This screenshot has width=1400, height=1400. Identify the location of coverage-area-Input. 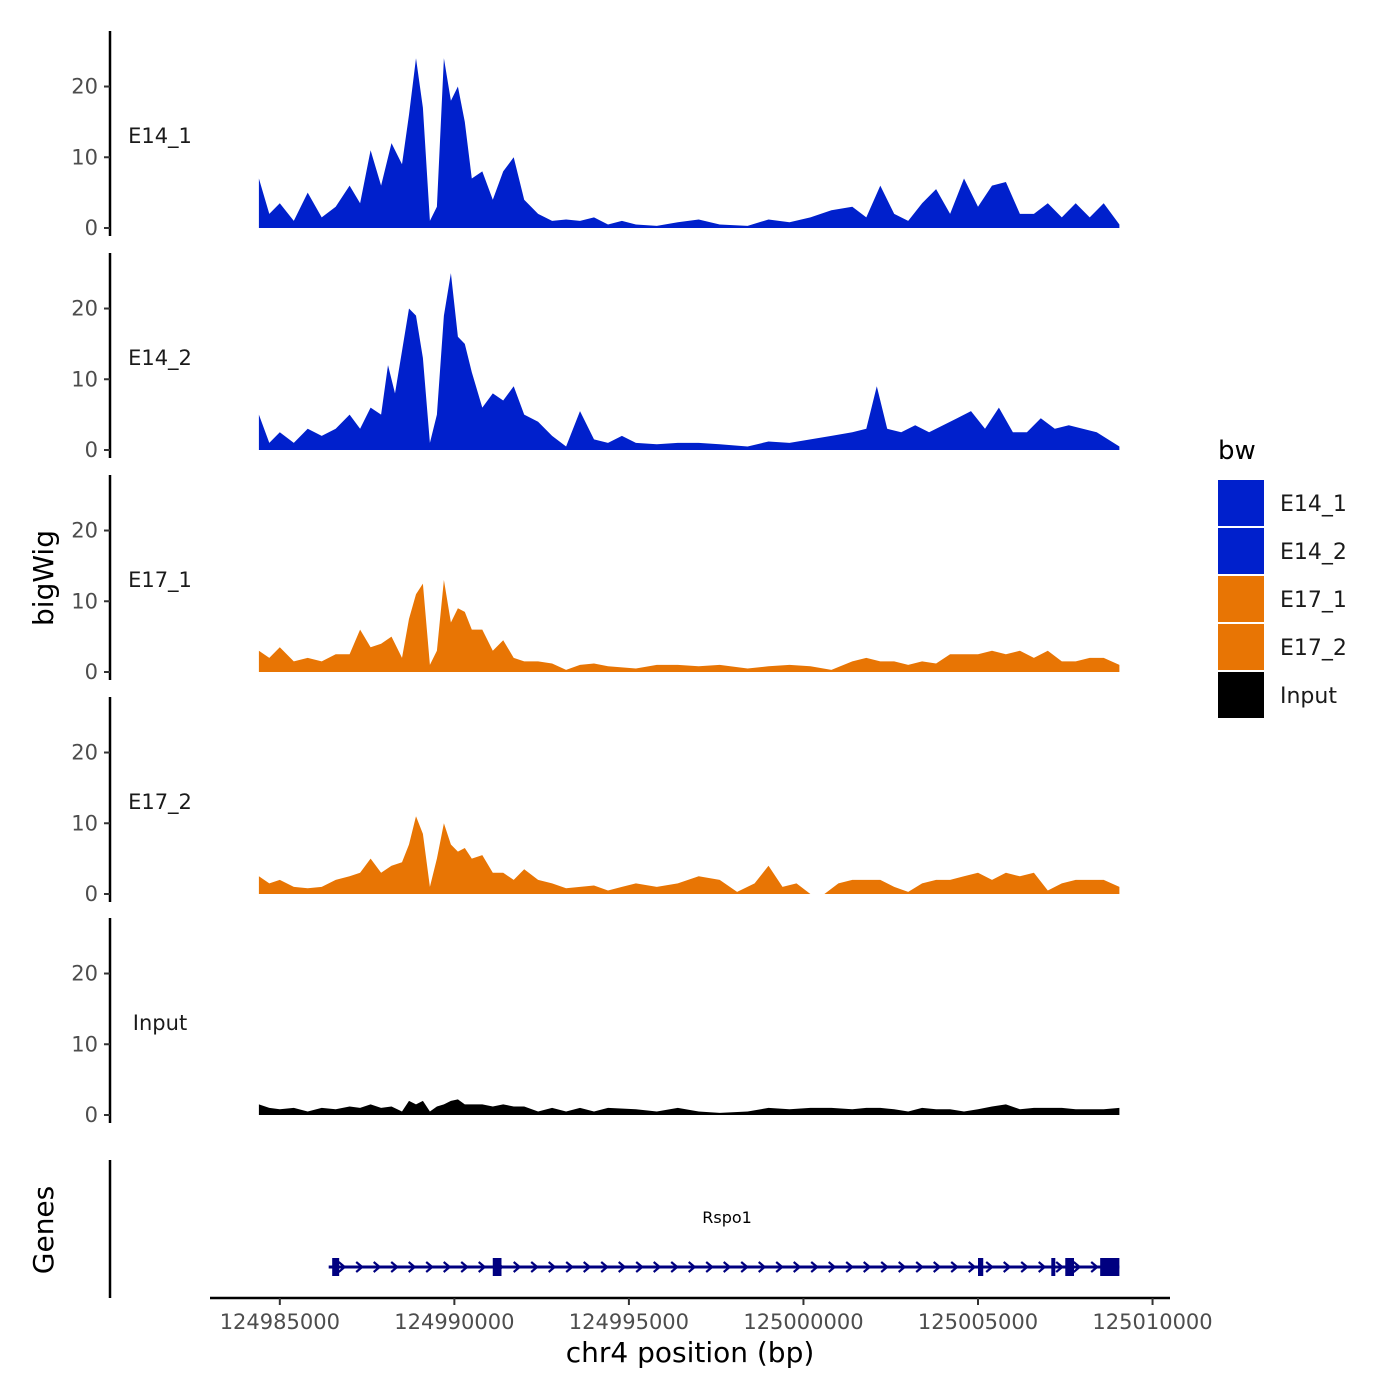
(689, 1107).